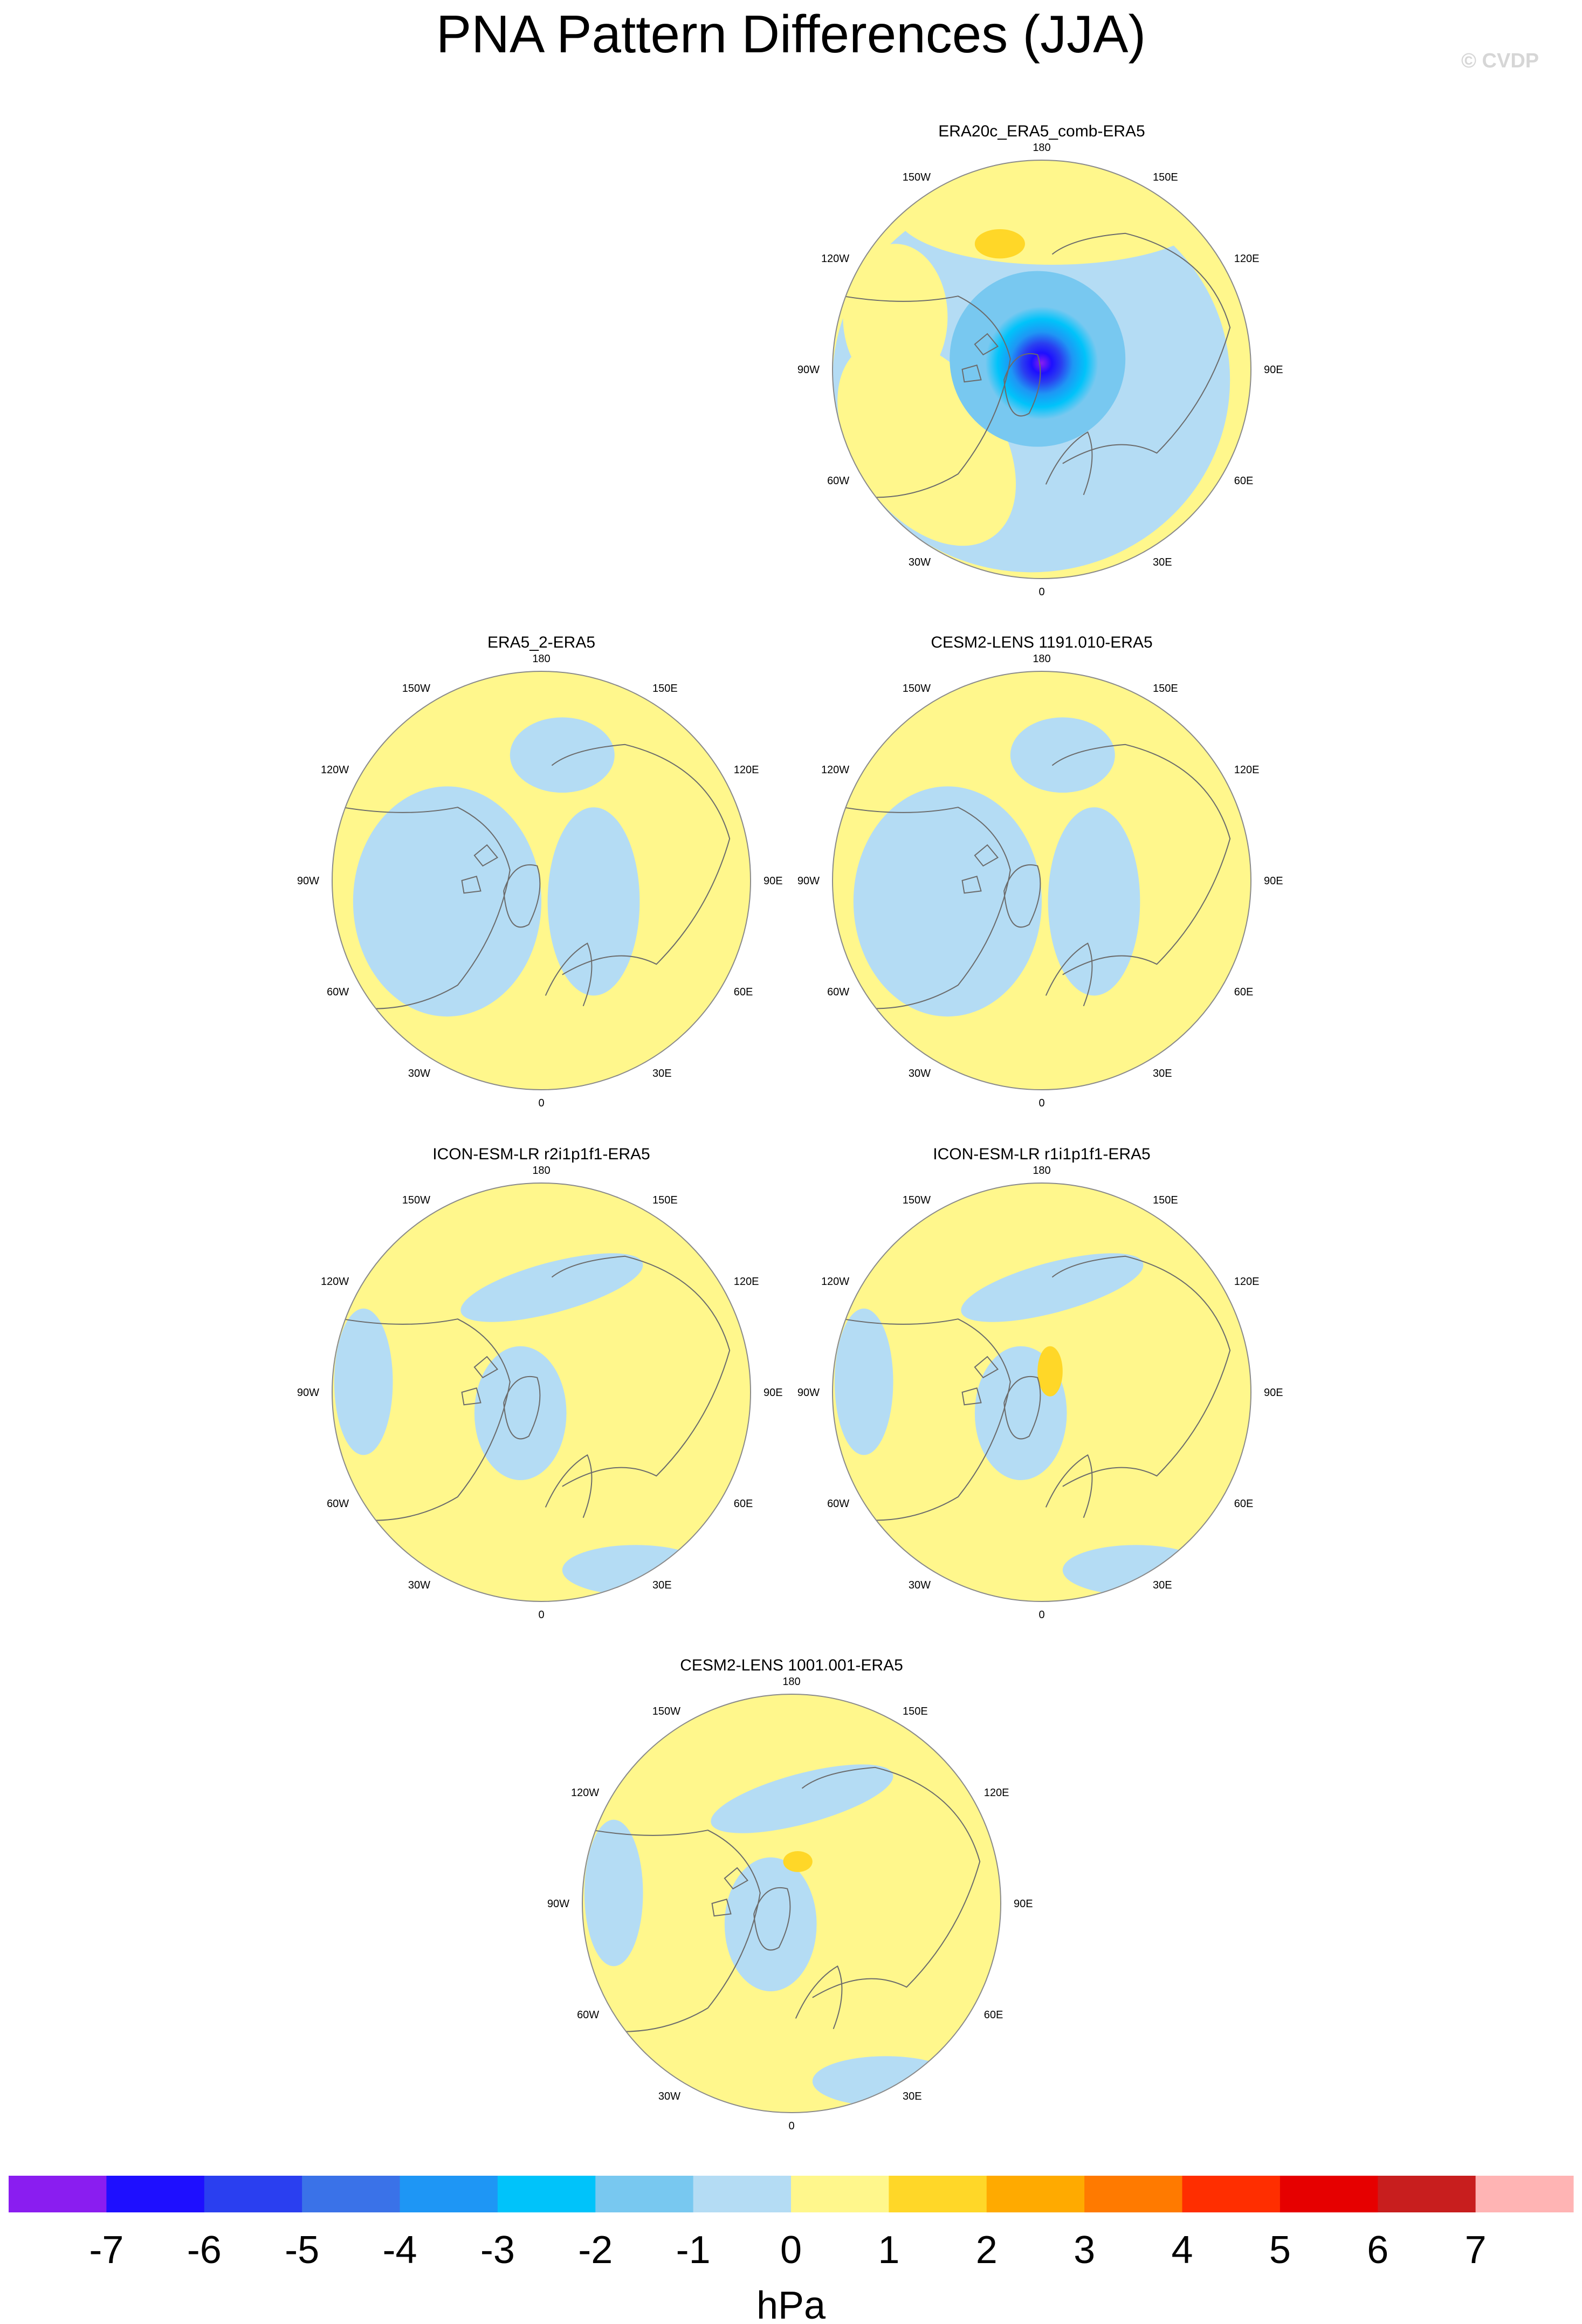 This screenshot has height=2324, width=1582. Describe the element at coordinates (595, 2250) in the screenshot. I see `colorbar-tick-label: -2` at that location.